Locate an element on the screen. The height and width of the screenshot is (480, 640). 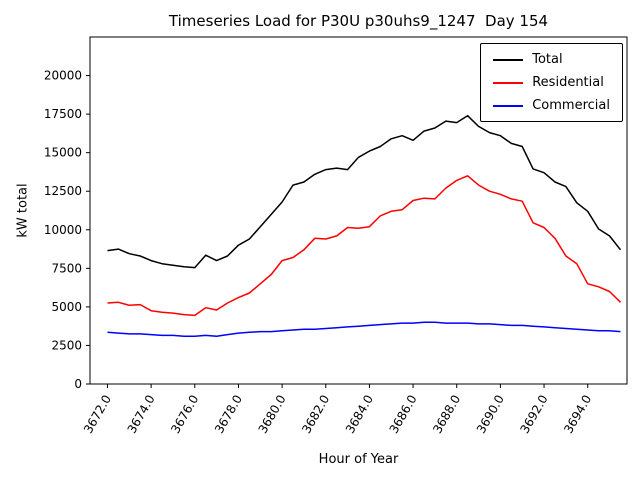
y-axis-label: kW total is located at coordinates (23, 210).